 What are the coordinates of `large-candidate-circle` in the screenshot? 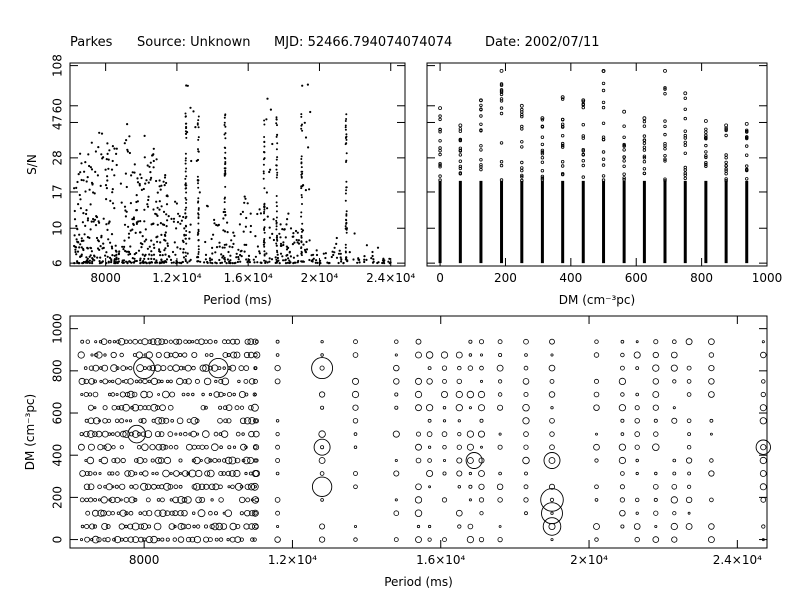 It's located at (322, 447).